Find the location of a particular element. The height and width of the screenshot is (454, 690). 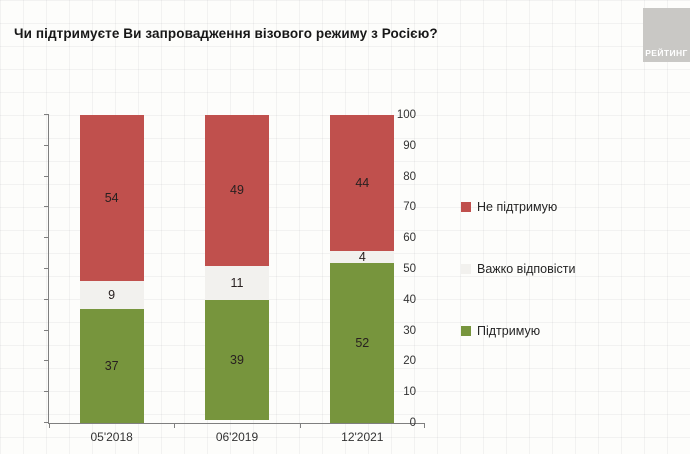

segment-value: 37 is located at coordinates (111, 366).